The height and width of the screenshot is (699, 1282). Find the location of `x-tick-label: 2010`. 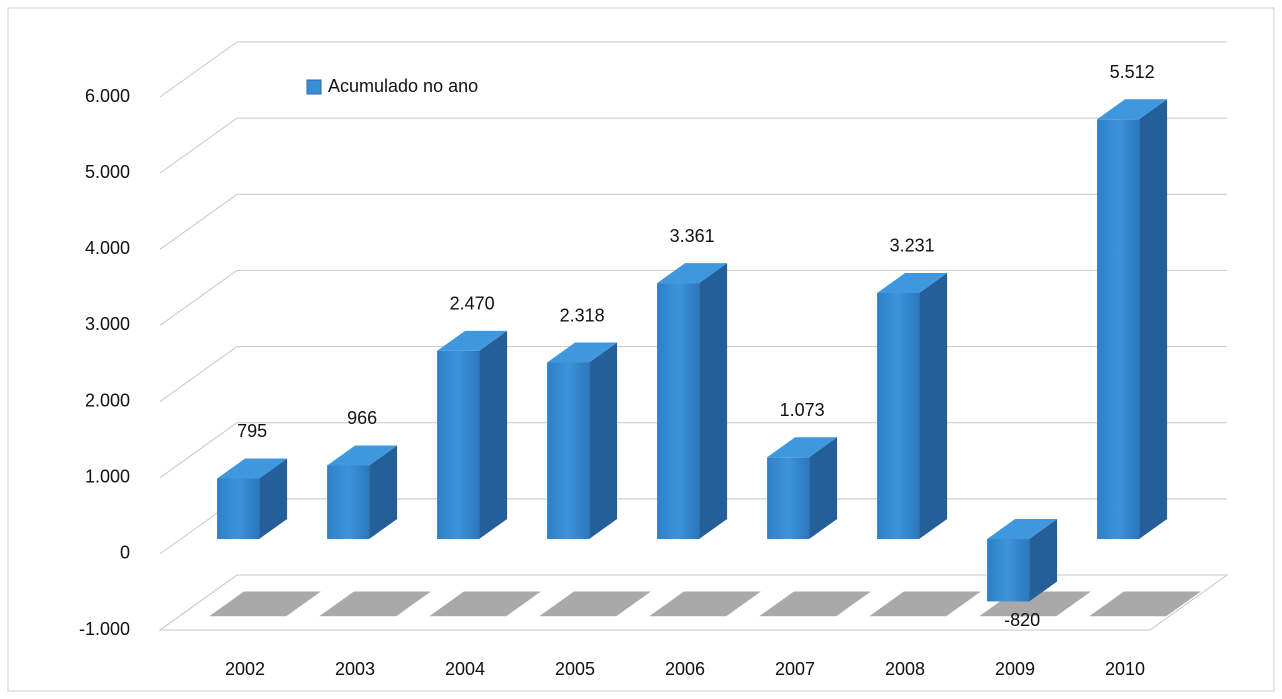

x-tick-label: 2010 is located at coordinates (1125, 669).